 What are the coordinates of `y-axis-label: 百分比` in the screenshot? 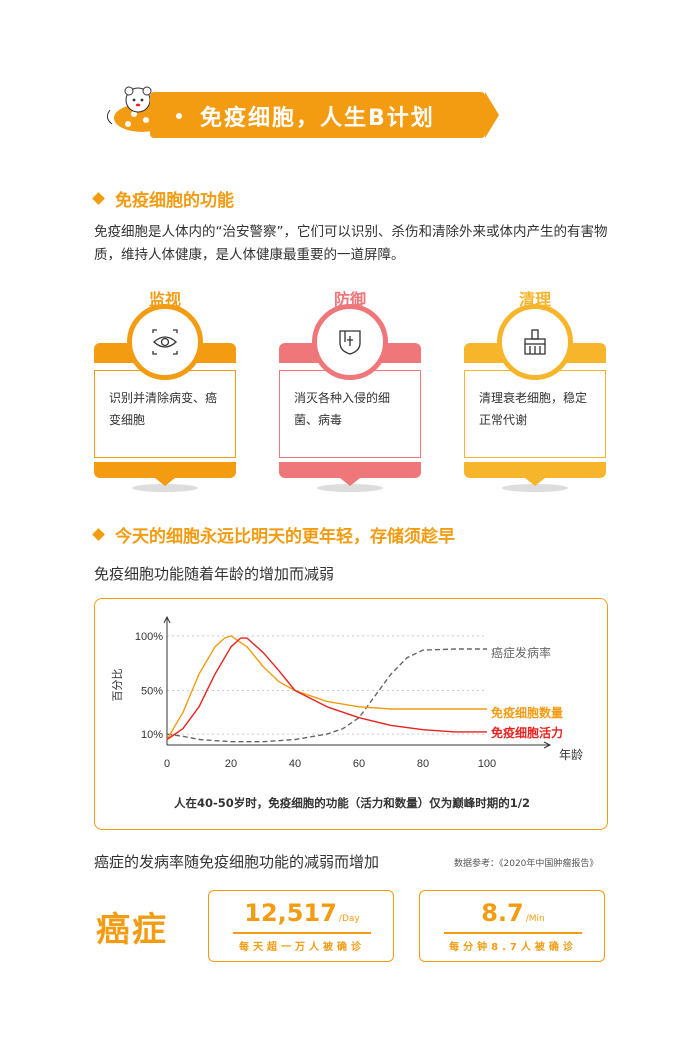 It's located at (117, 685).